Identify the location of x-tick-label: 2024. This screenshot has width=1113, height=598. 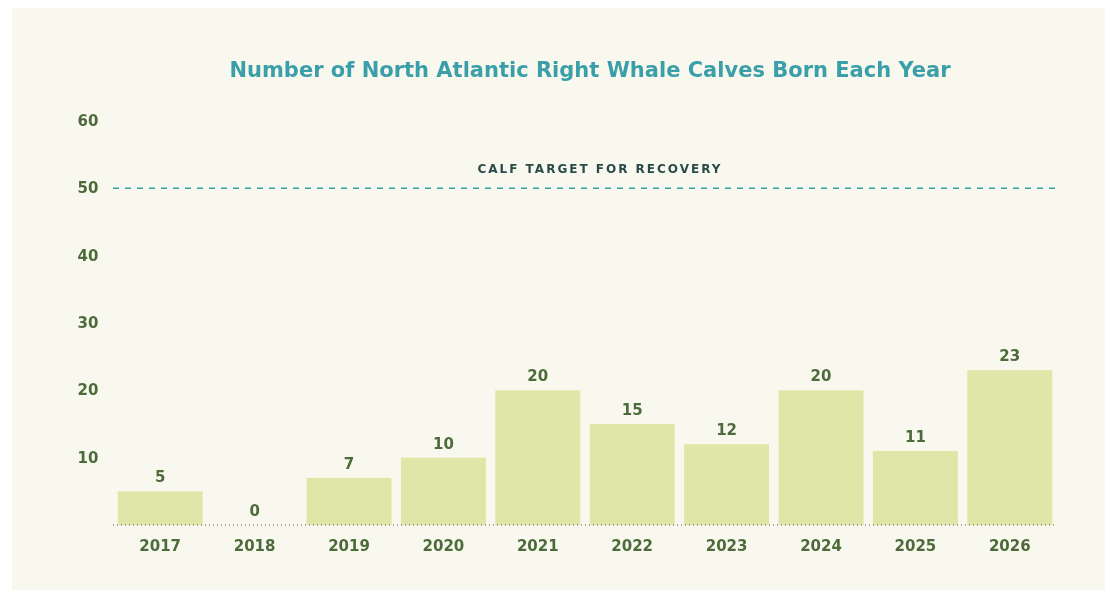
(821, 546).